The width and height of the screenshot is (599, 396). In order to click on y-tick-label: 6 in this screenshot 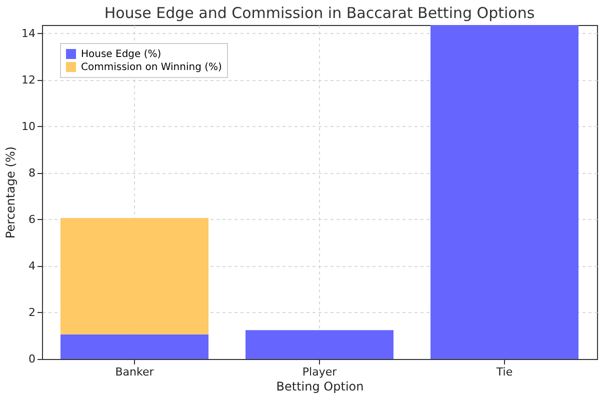, I will do `click(32, 219)`.